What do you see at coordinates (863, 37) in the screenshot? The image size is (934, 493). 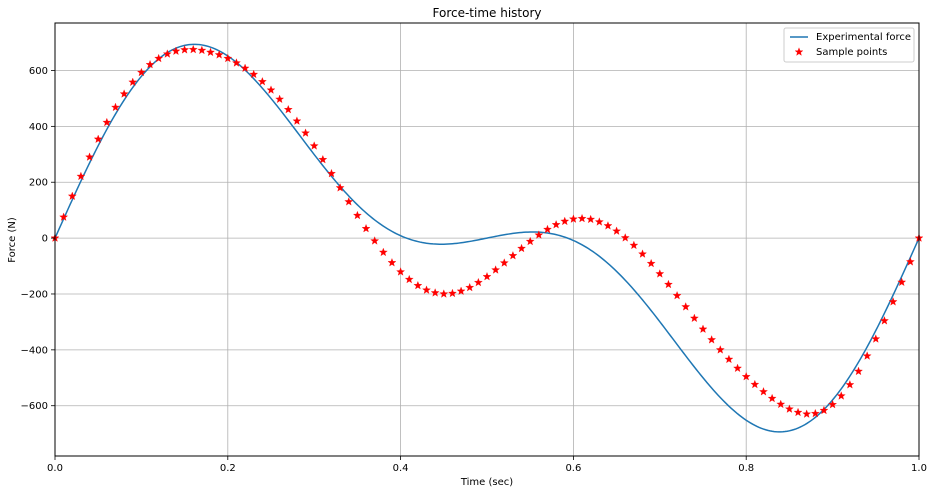 I see `legend-label-experimental-force: Experimental force` at bounding box center [863, 37].